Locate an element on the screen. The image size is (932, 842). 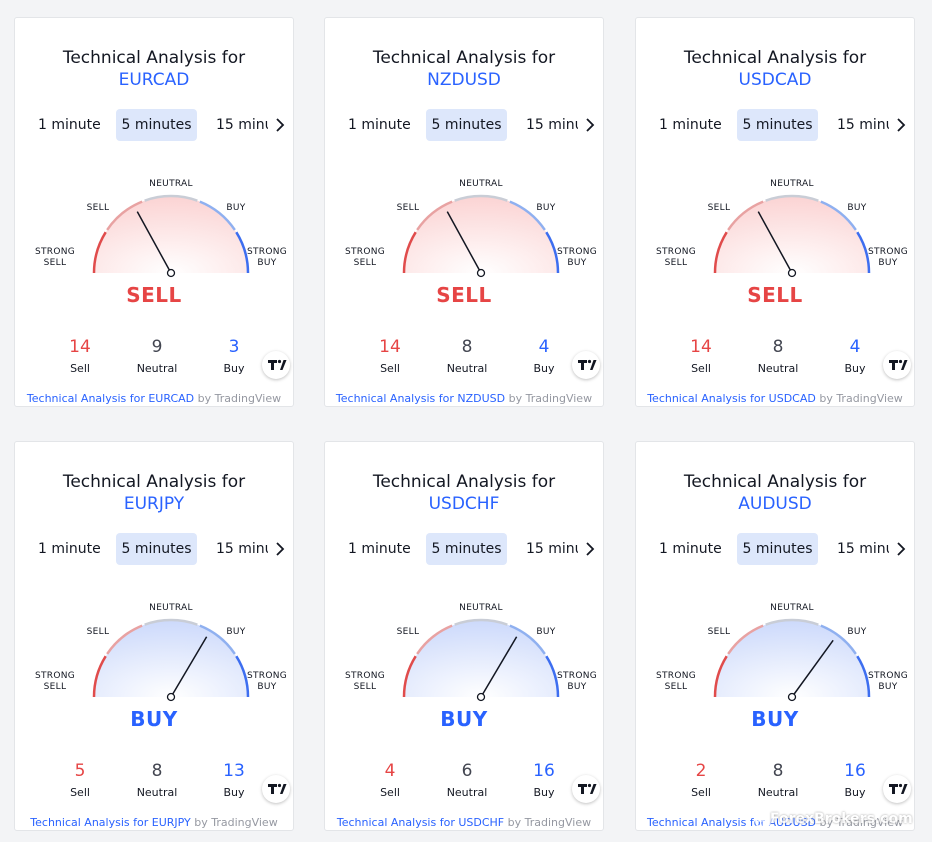
summary-verdict: BUY is located at coordinates (464, 719).